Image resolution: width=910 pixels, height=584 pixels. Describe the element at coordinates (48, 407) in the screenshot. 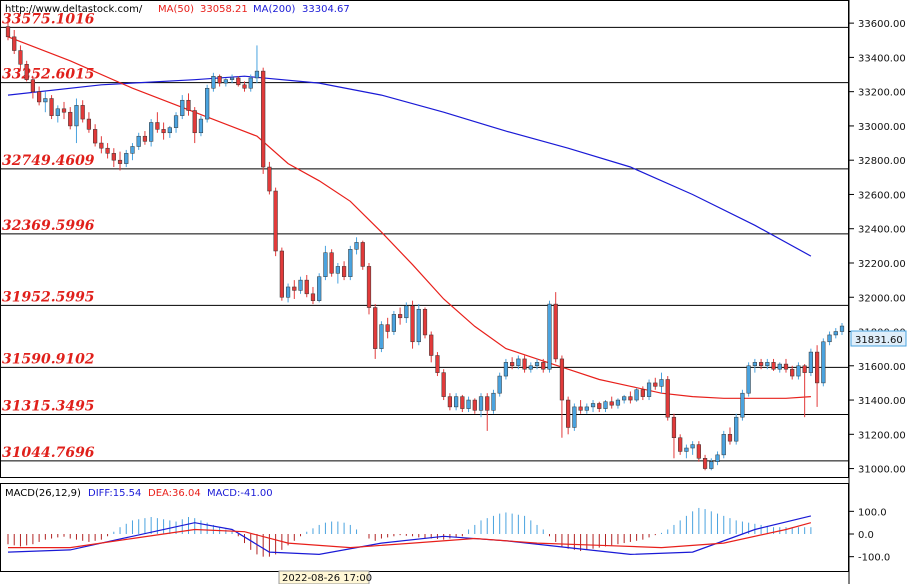

I see `level-label: 31315.3495` at that location.